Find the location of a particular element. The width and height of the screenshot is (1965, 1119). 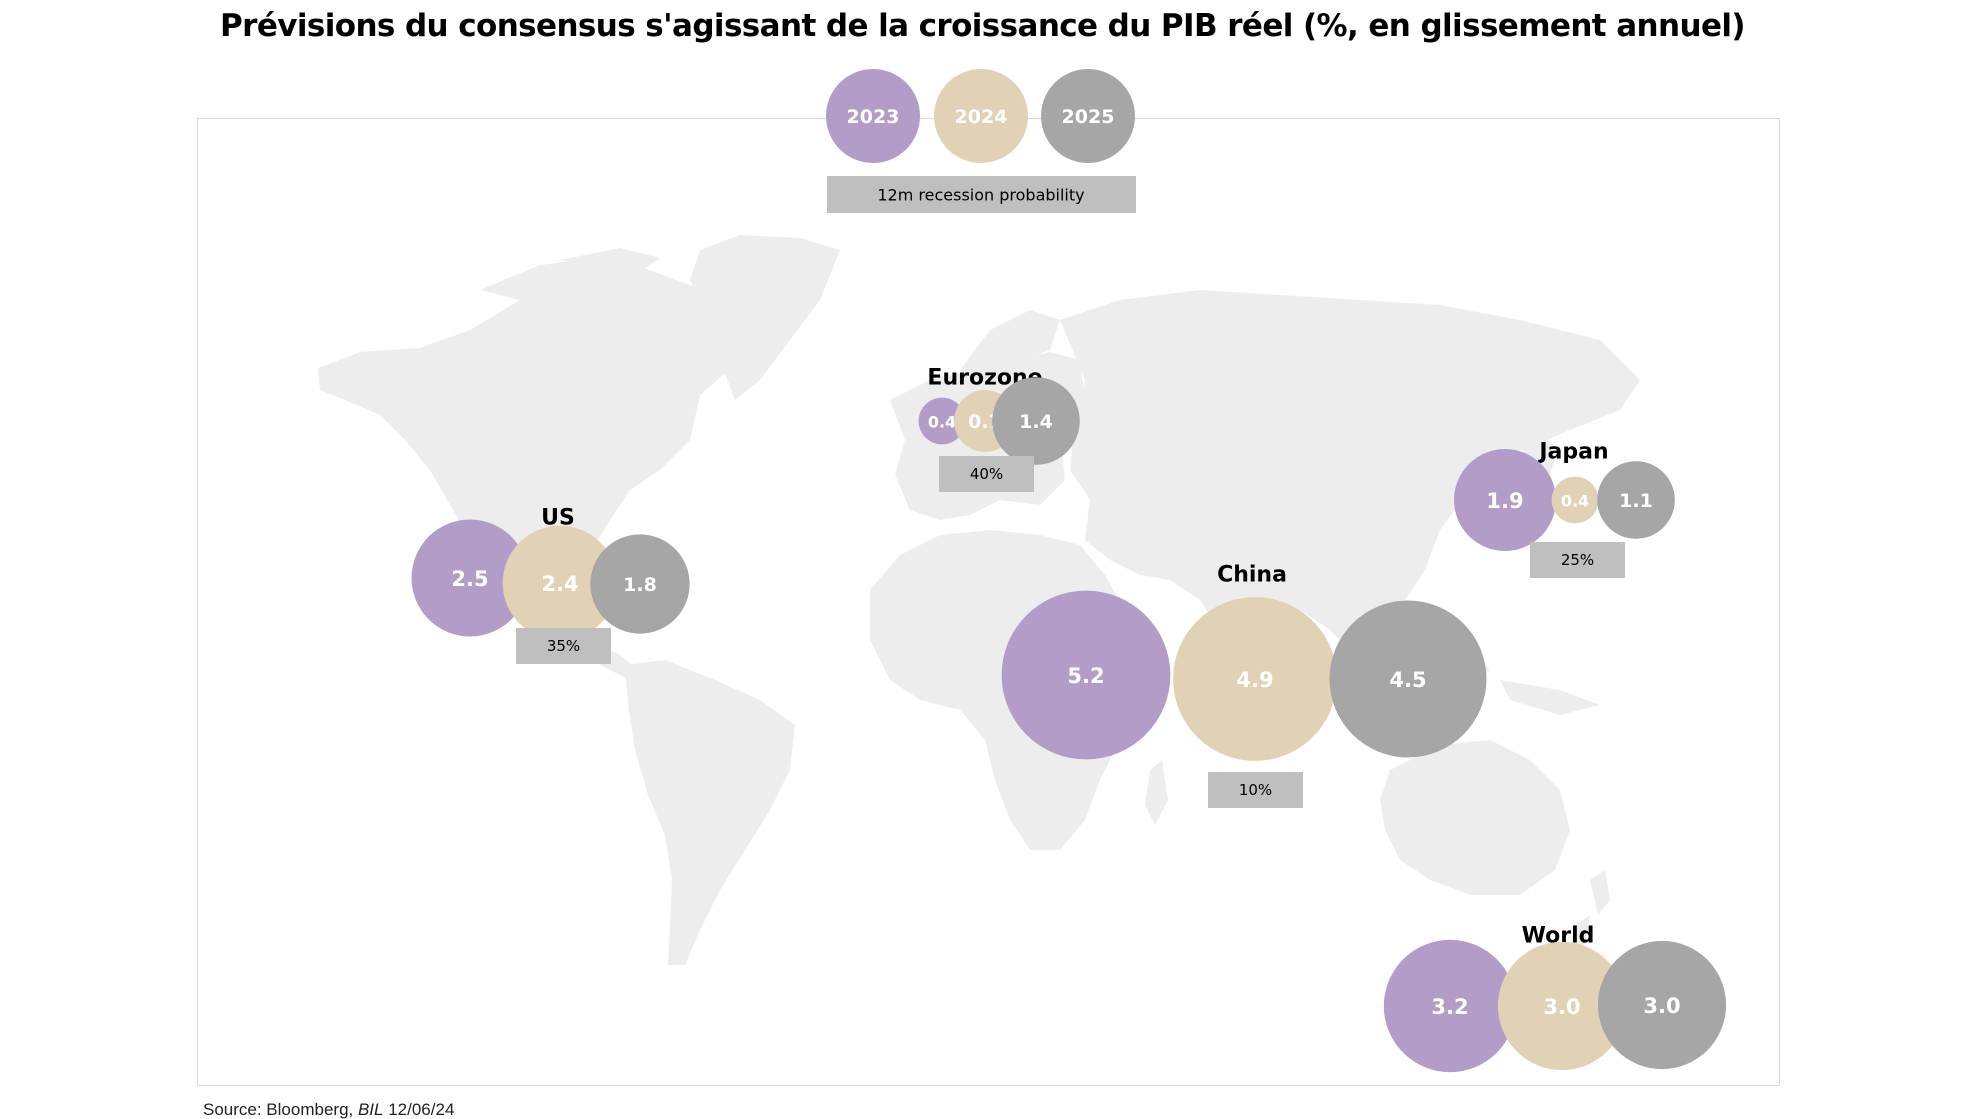

bubble-china-2024 is located at coordinates (1255, 679).